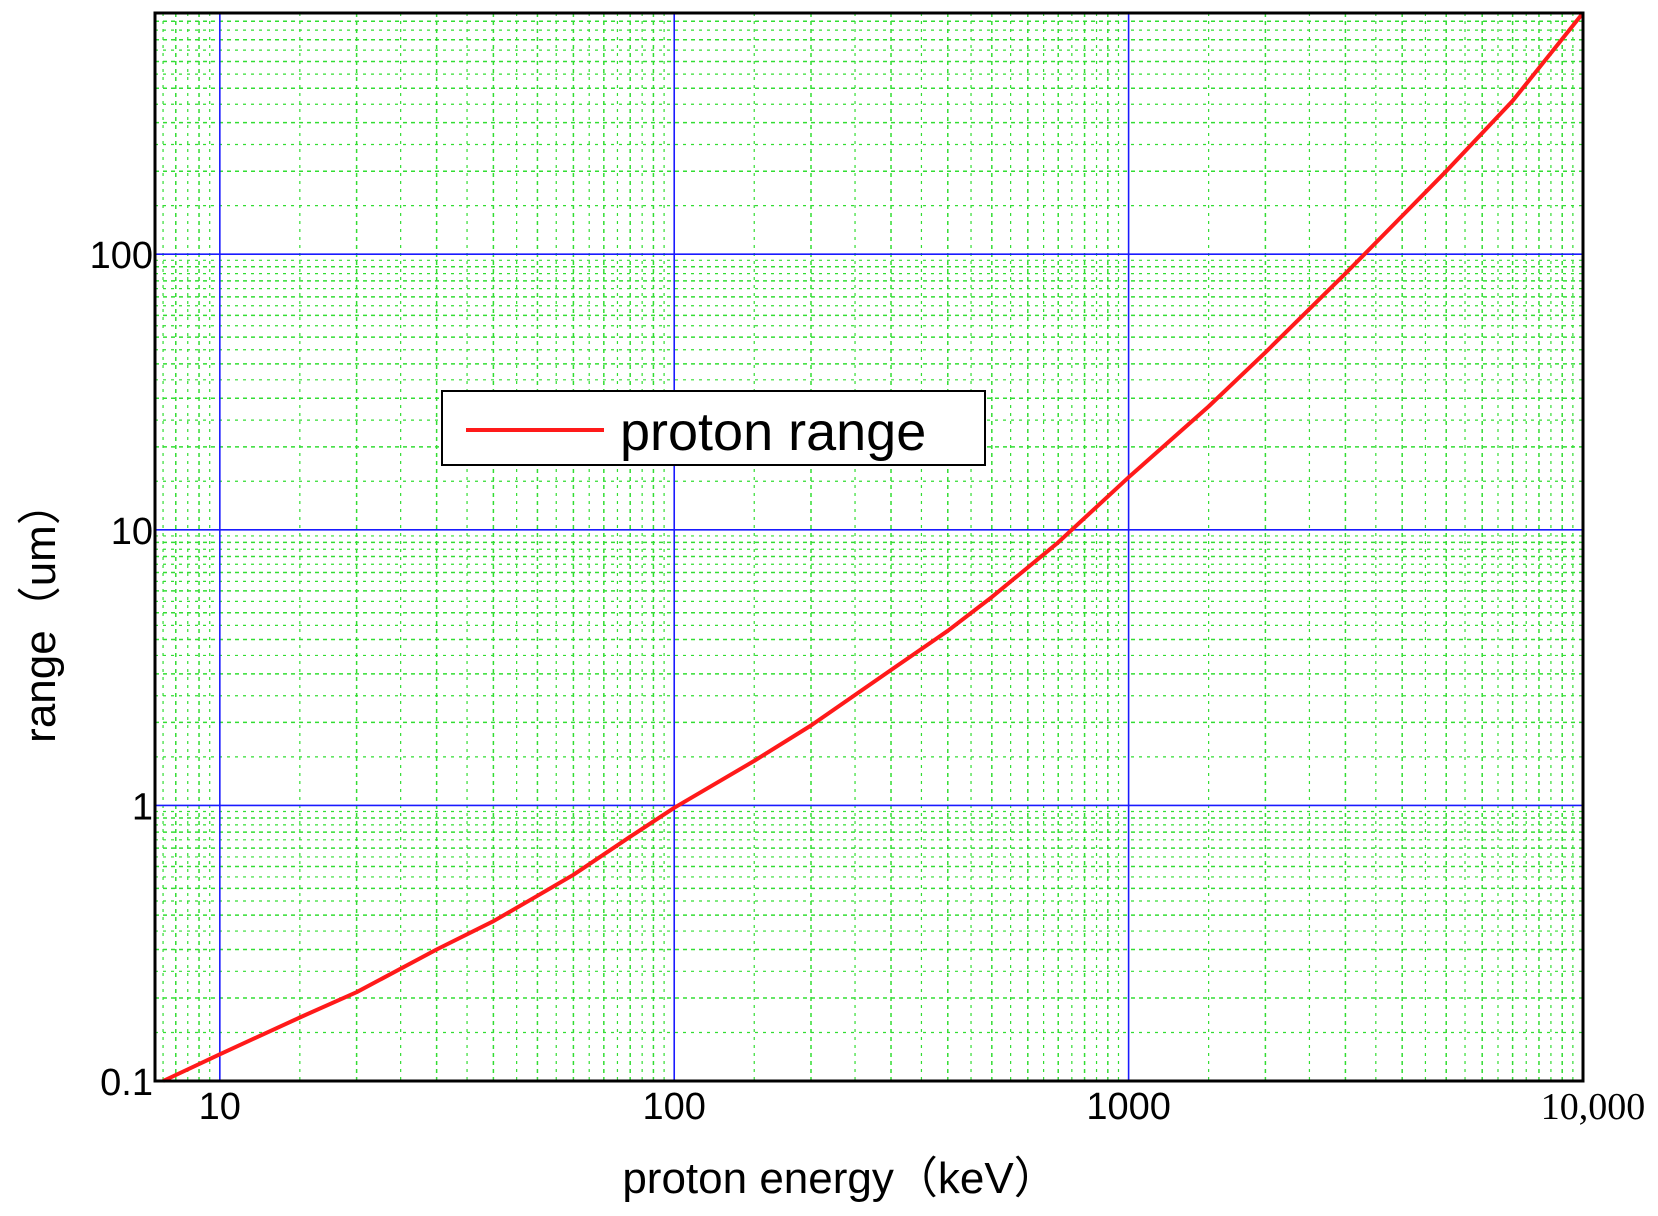 Image resolution: width=1658 pixels, height=1216 pixels. What do you see at coordinates (121, 256) in the screenshot?
I see `y-tick-label: 100` at bounding box center [121, 256].